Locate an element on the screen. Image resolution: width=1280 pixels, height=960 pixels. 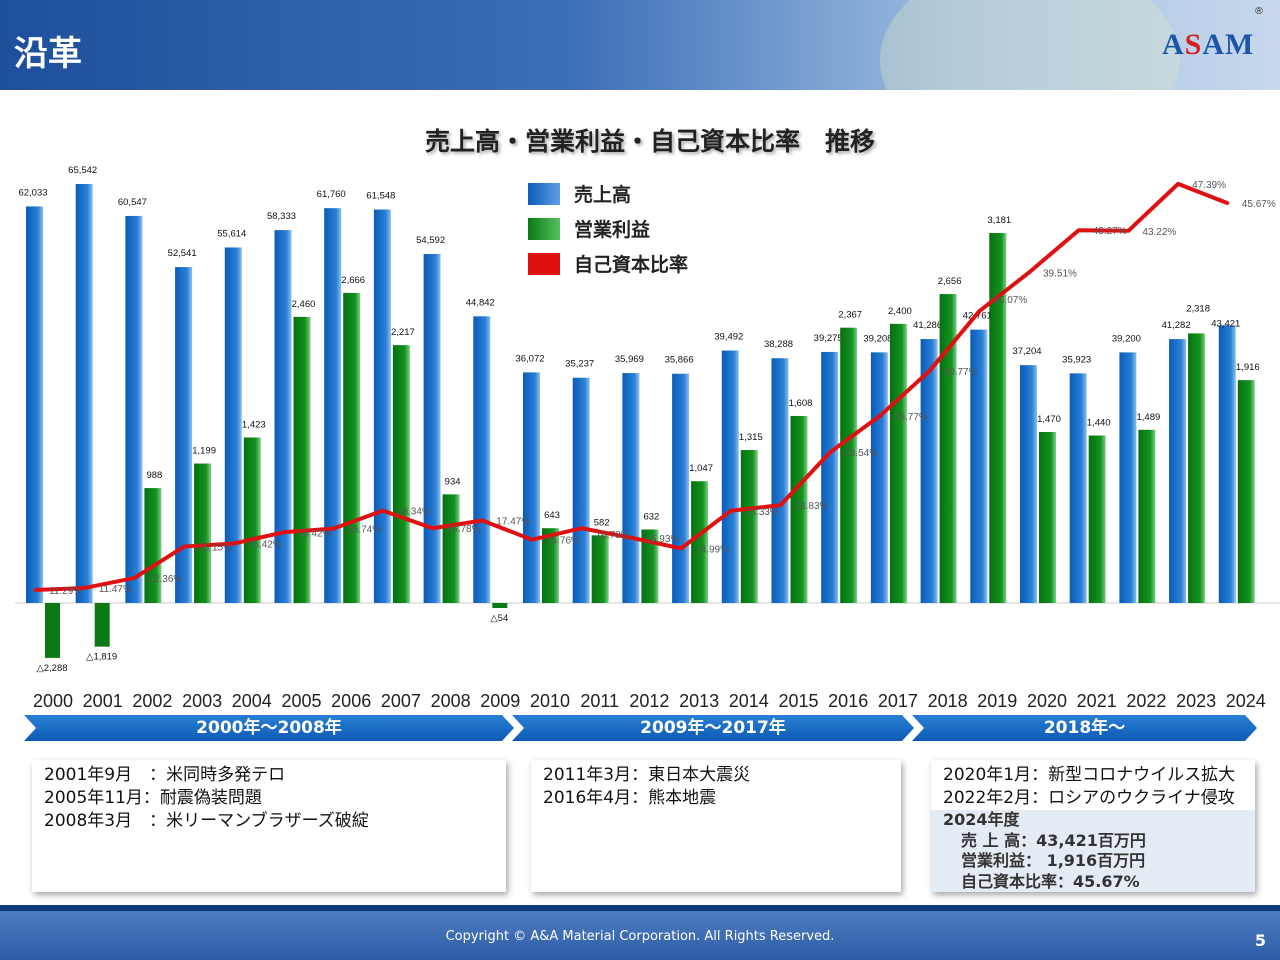
sales-value-label: 41,286 is located at coordinates (927, 325).